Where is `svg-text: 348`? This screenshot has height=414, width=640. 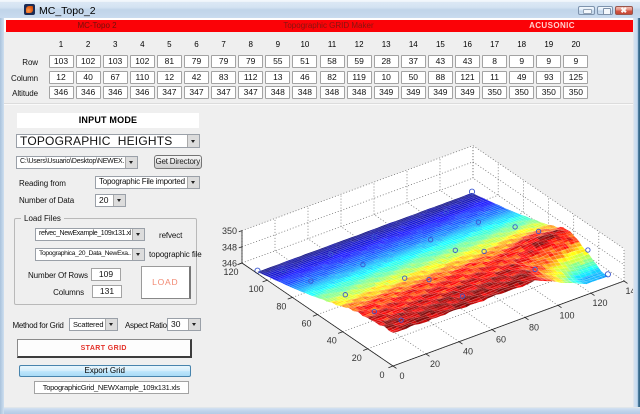
svg-text: 348 is located at coordinates (229, 247).